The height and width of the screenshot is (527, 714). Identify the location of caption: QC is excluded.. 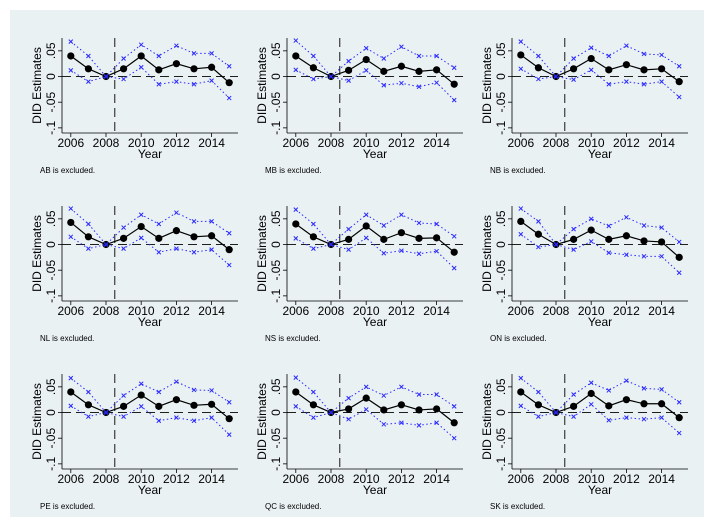
(293, 506).